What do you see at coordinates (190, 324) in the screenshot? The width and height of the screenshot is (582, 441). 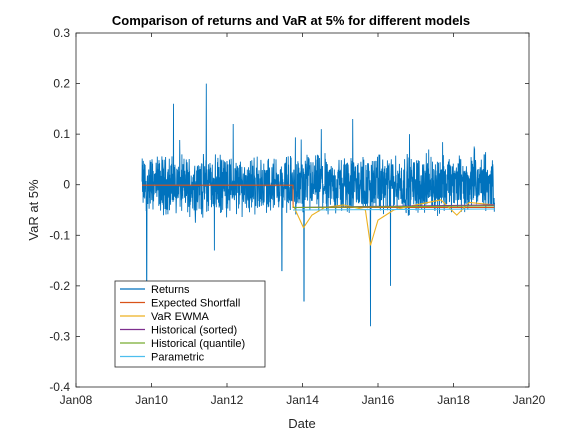 I see `legend-box` at bounding box center [190, 324].